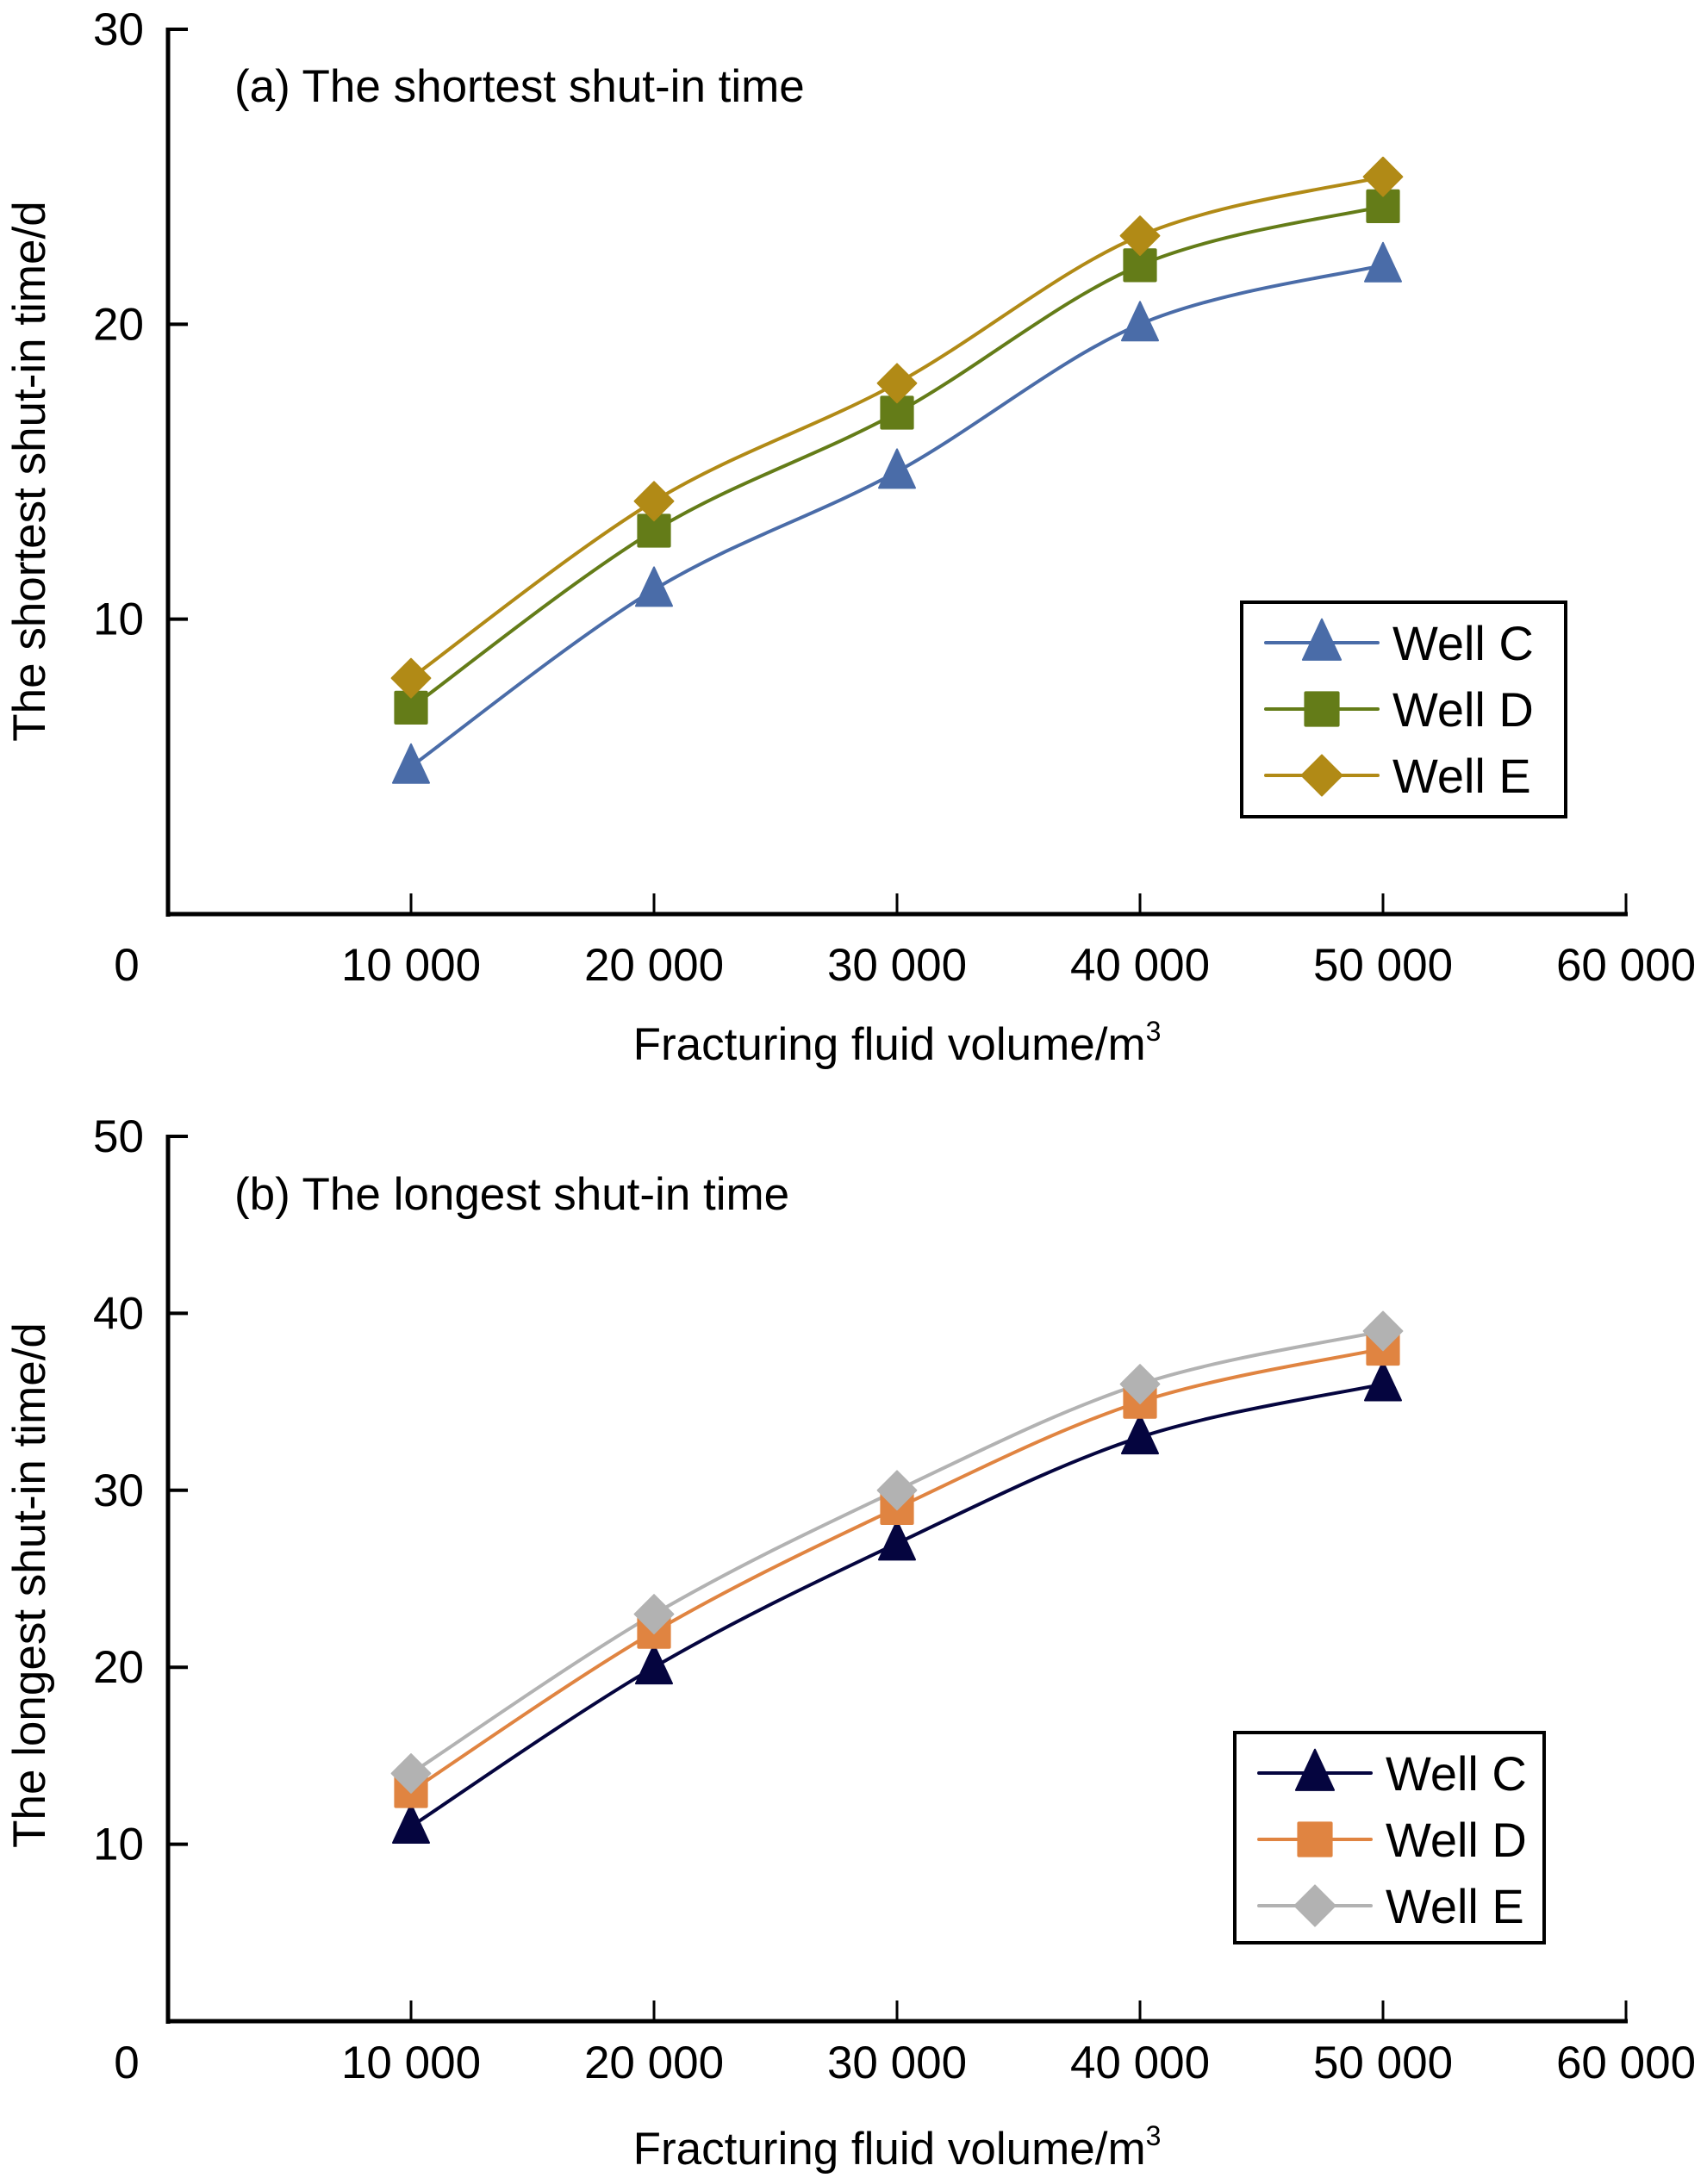 The height and width of the screenshot is (2184, 1707). What do you see at coordinates (896, 1570) in the screenshot?
I see `series-line-well-d` at bounding box center [896, 1570].